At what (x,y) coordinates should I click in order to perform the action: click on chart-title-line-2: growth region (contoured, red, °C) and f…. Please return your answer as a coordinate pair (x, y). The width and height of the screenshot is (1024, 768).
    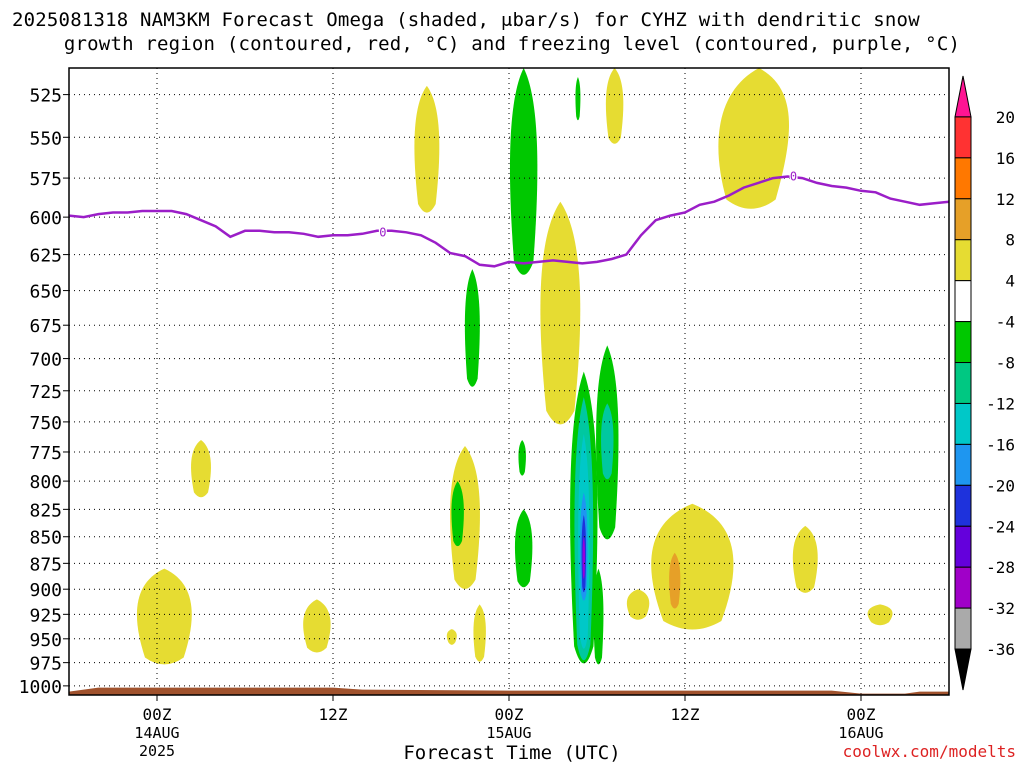
    Looking at the image, I should click on (512, 44).